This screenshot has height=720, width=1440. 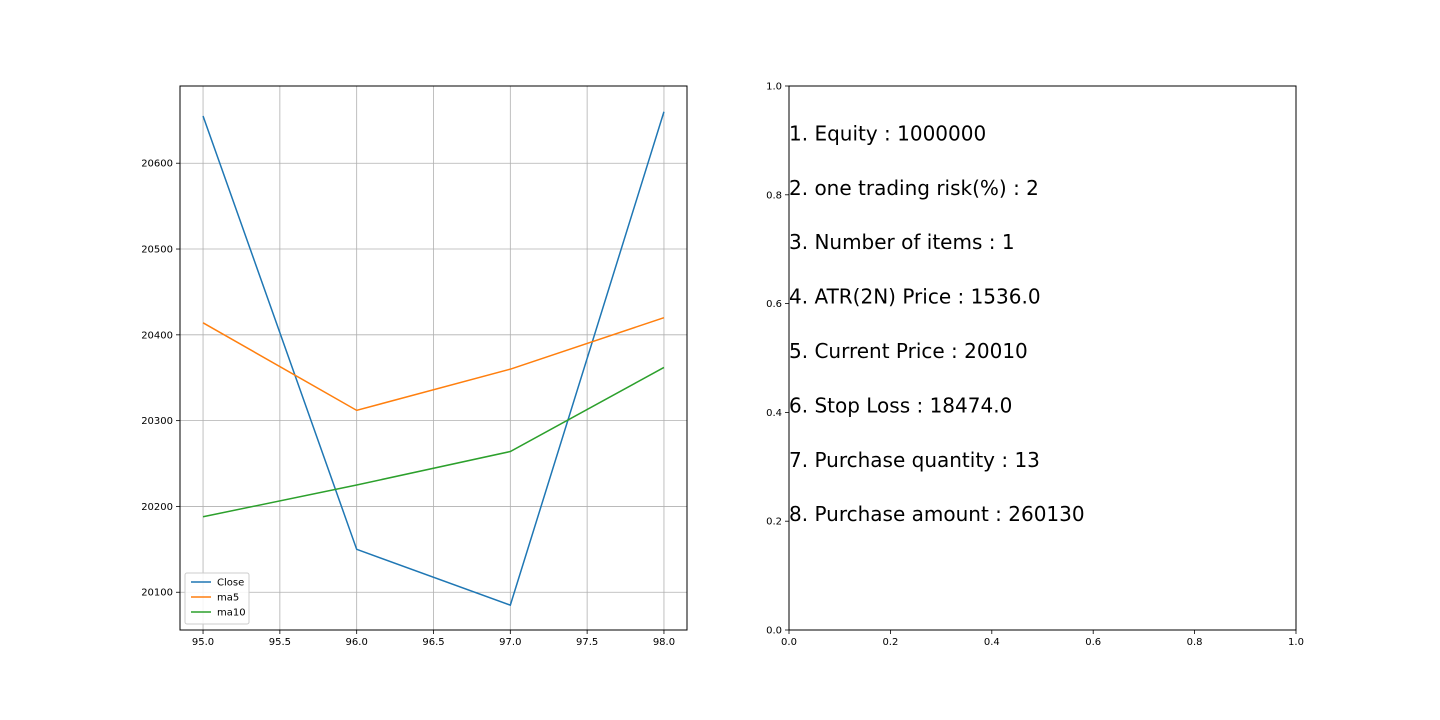 I want to click on legend-label-ma10: ma10, so click(x=231, y=613).